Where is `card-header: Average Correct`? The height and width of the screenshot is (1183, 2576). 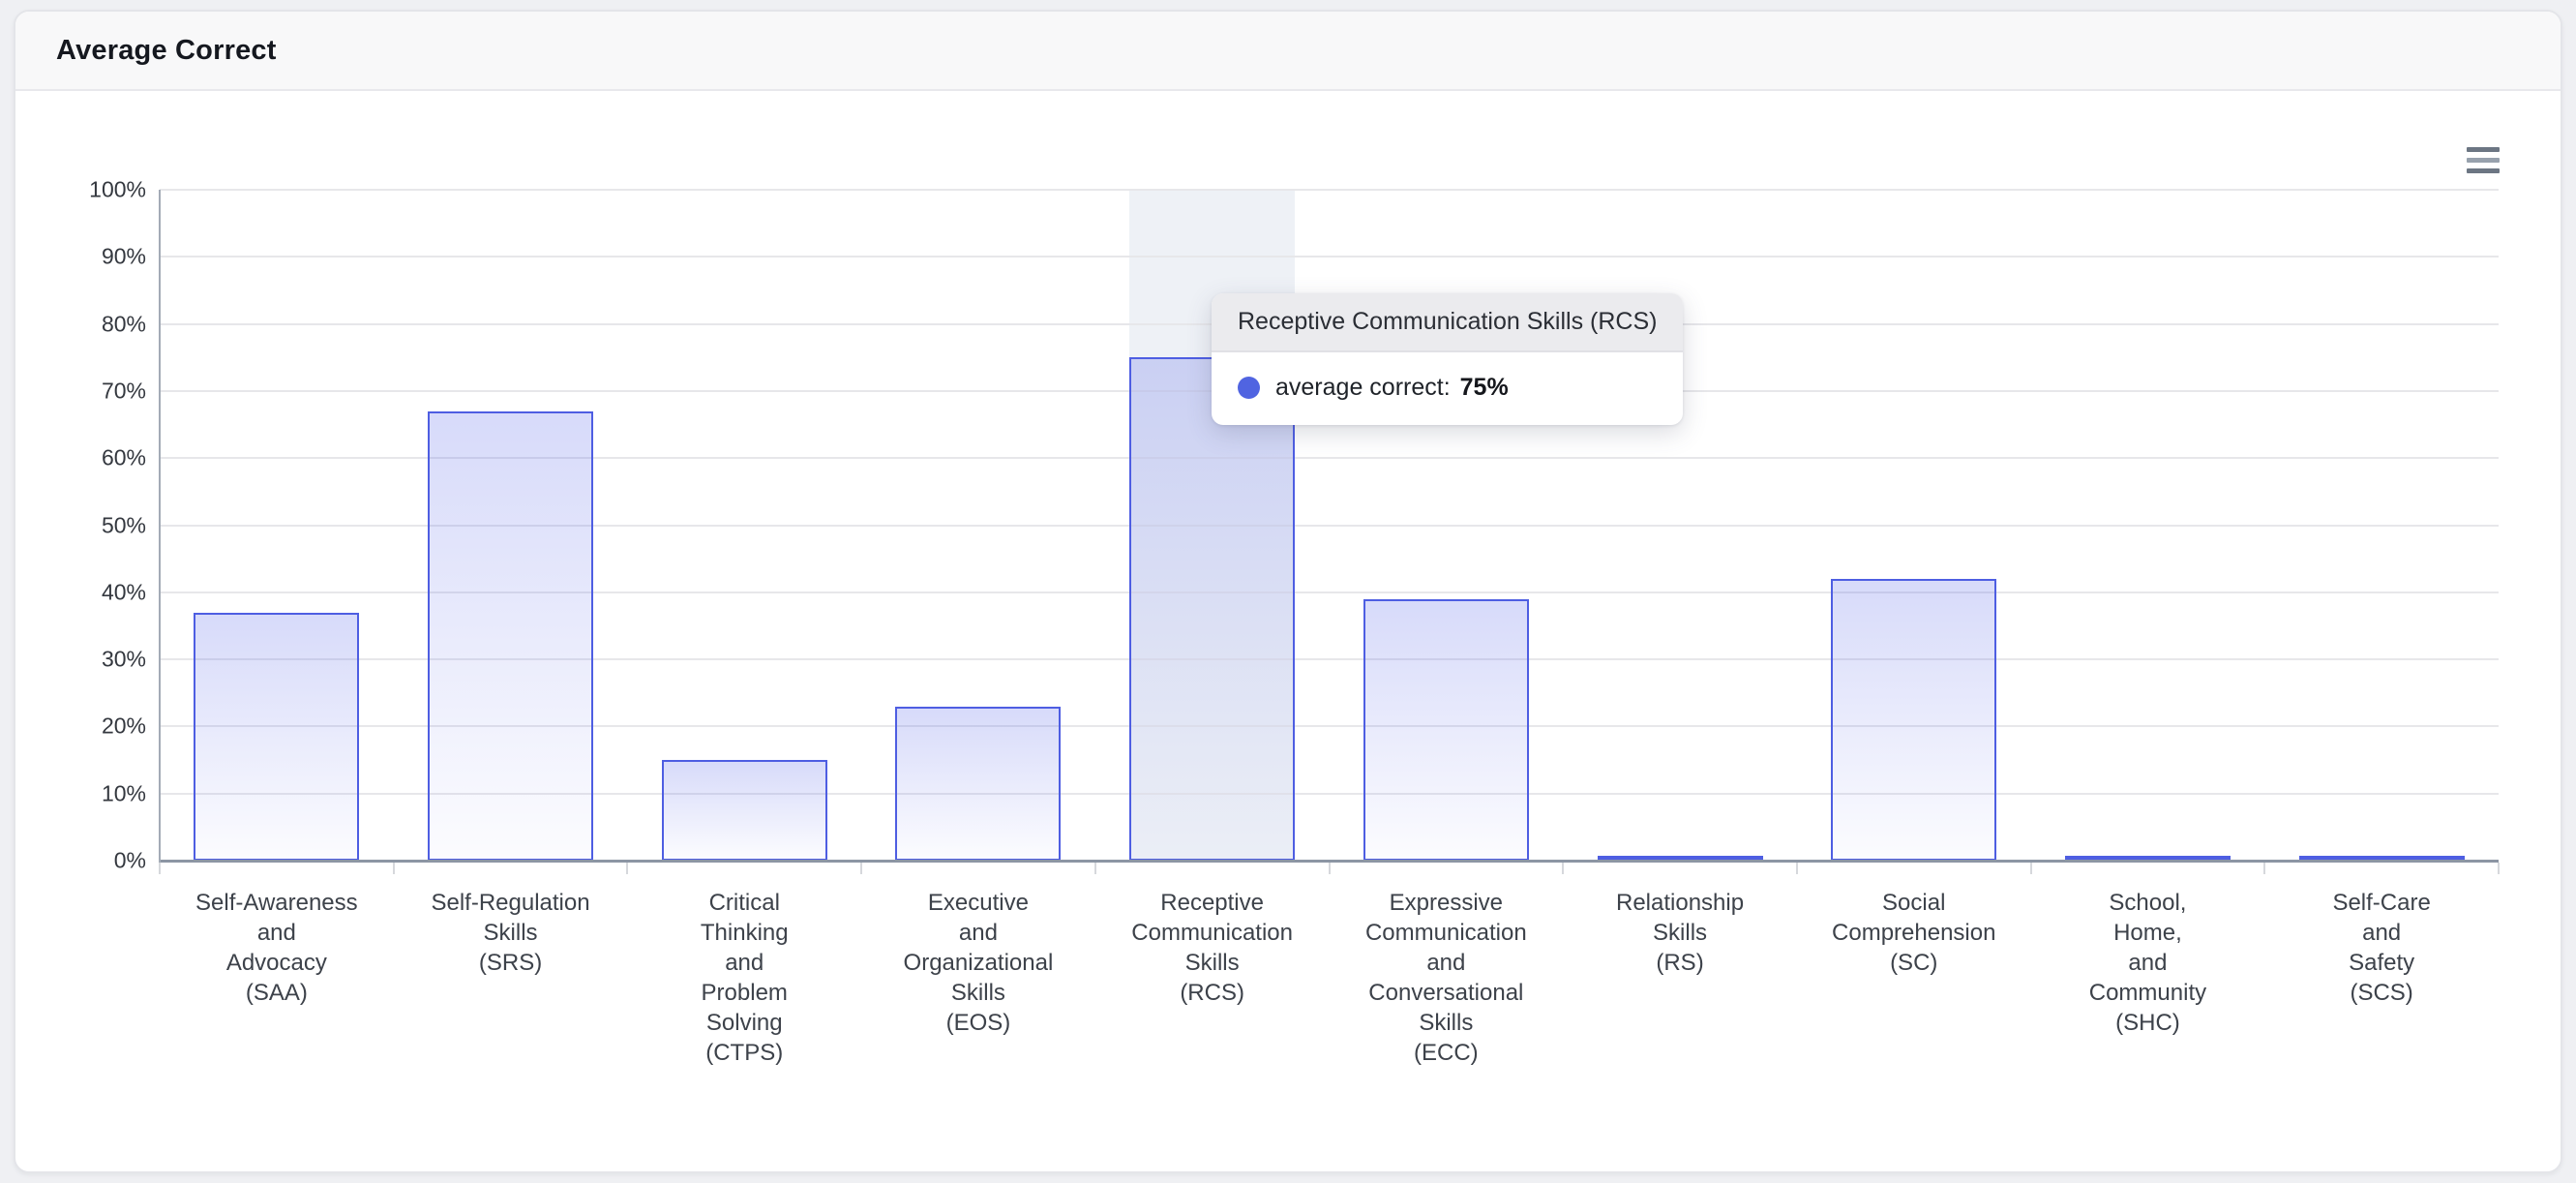 card-header: Average Correct is located at coordinates (1288, 52).